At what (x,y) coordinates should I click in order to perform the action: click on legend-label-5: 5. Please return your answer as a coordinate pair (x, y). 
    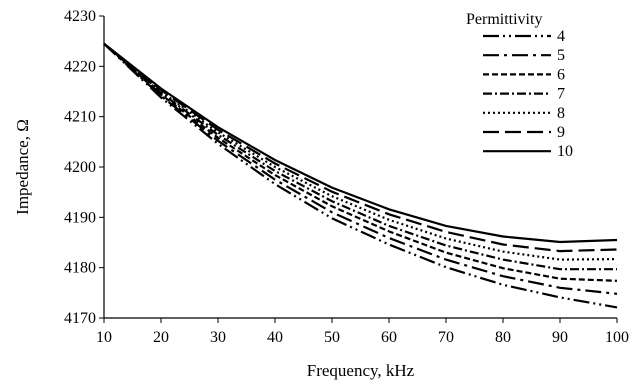
    Looking at the image, I should click on (561, 55).